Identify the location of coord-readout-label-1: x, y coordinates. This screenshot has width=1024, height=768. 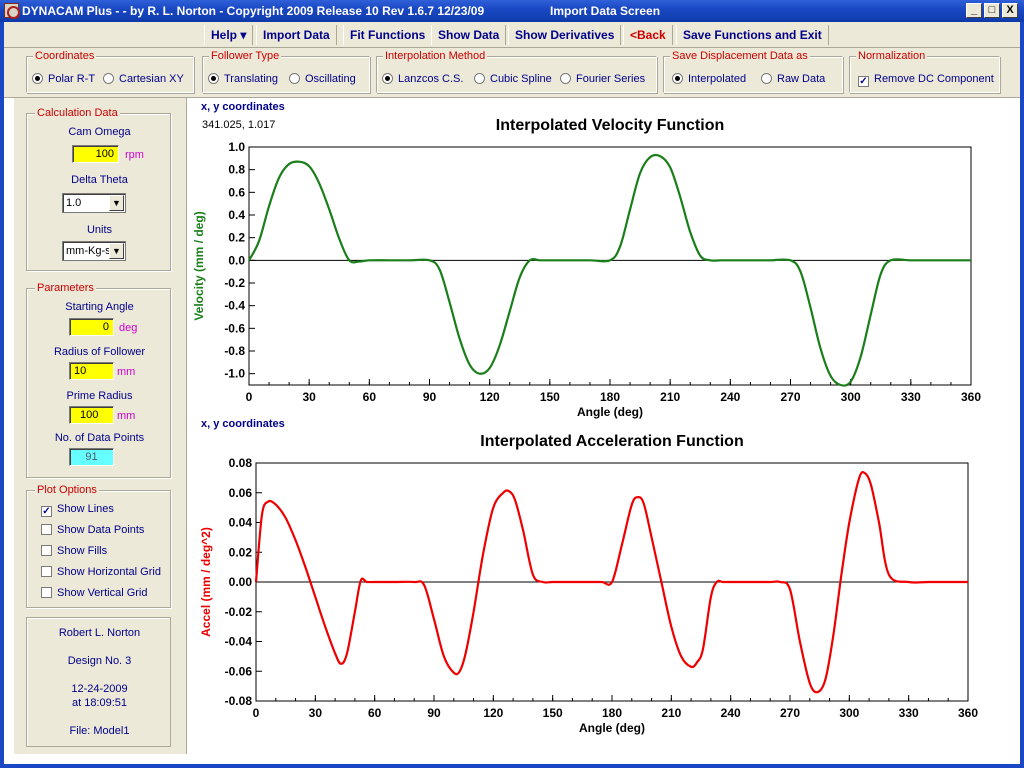
(243, 107).